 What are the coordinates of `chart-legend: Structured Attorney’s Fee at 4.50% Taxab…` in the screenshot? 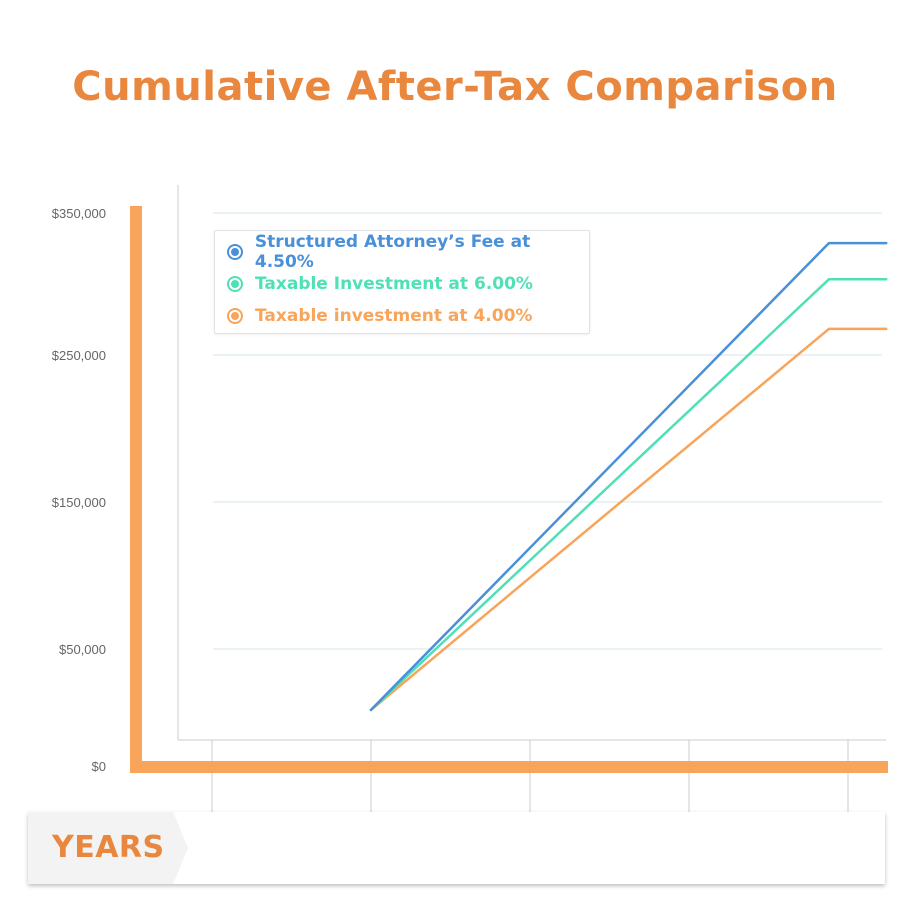 It's located at (402, 282).